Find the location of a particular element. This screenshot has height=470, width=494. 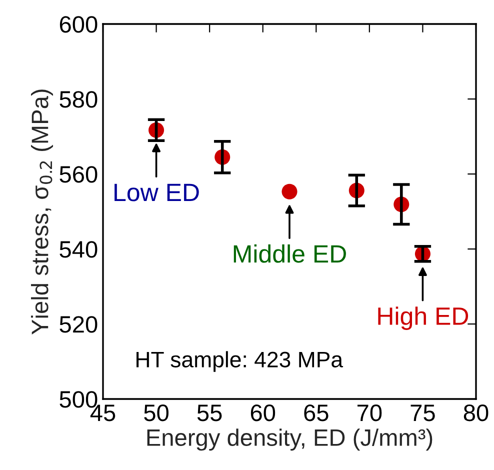

x-tick-label: 50 is located at coordinates (156, 413).